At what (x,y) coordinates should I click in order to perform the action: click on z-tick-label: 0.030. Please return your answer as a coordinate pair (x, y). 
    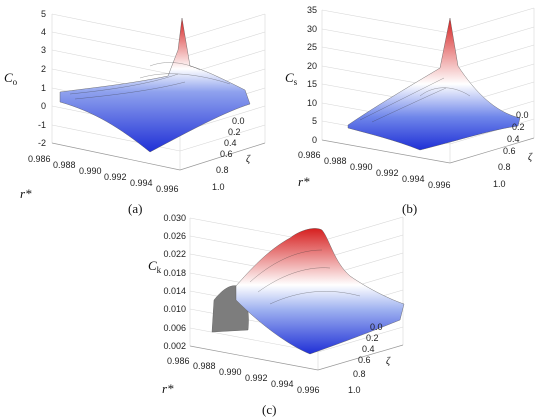
    Looking at the image, I should click on (174, 218).